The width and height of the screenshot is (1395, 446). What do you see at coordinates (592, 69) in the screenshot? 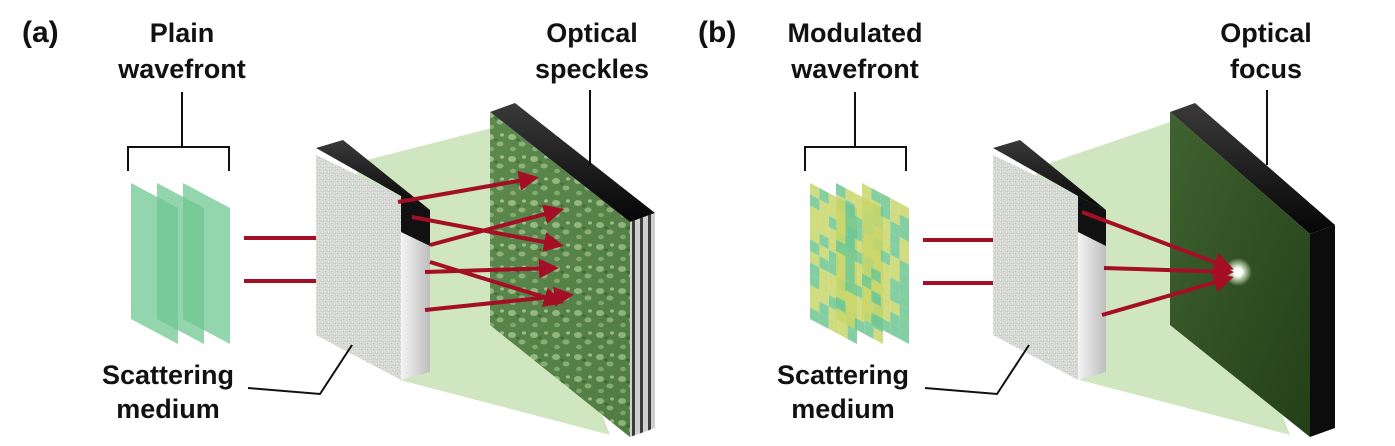
I see `optical-speckles-label-line2: speckles` at bounding box center [592, 69].